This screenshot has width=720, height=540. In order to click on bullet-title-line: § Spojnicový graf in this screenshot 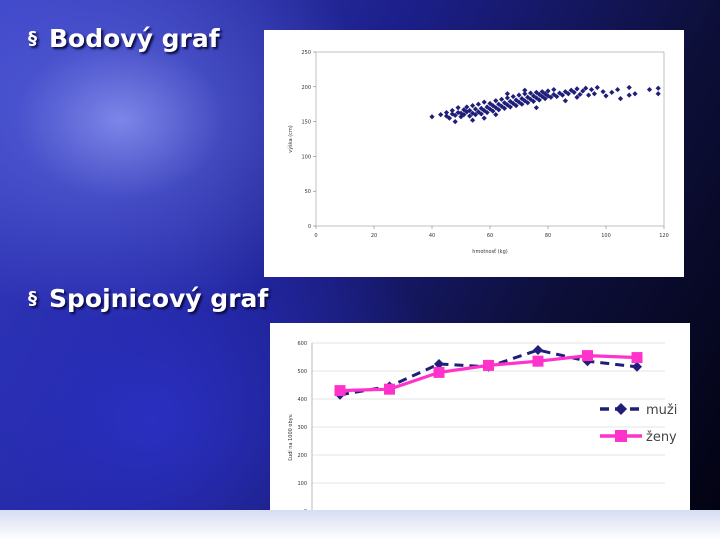, I will do `click(148, 298)`.